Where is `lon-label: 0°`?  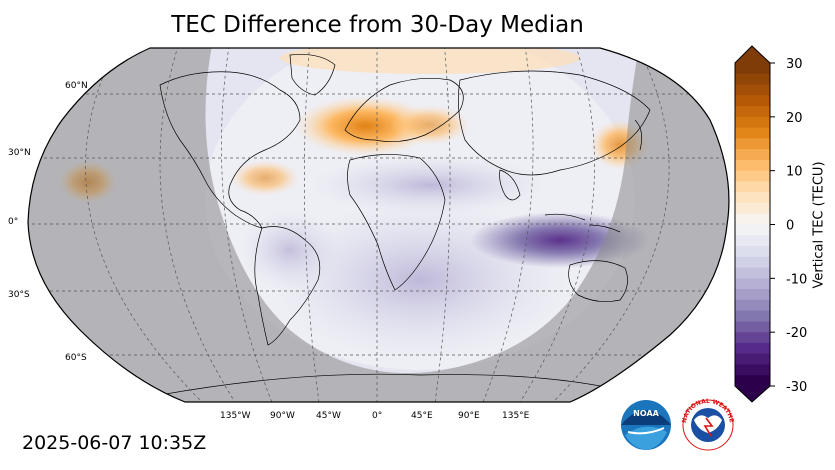 lon-label: 0° is located at coordinates (377, 416).